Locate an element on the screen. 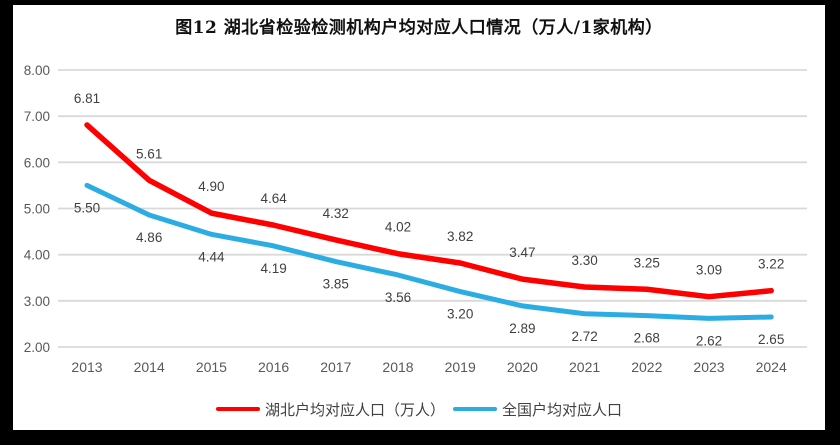  data-label: 3.85 is located at coordinates (336, 284).